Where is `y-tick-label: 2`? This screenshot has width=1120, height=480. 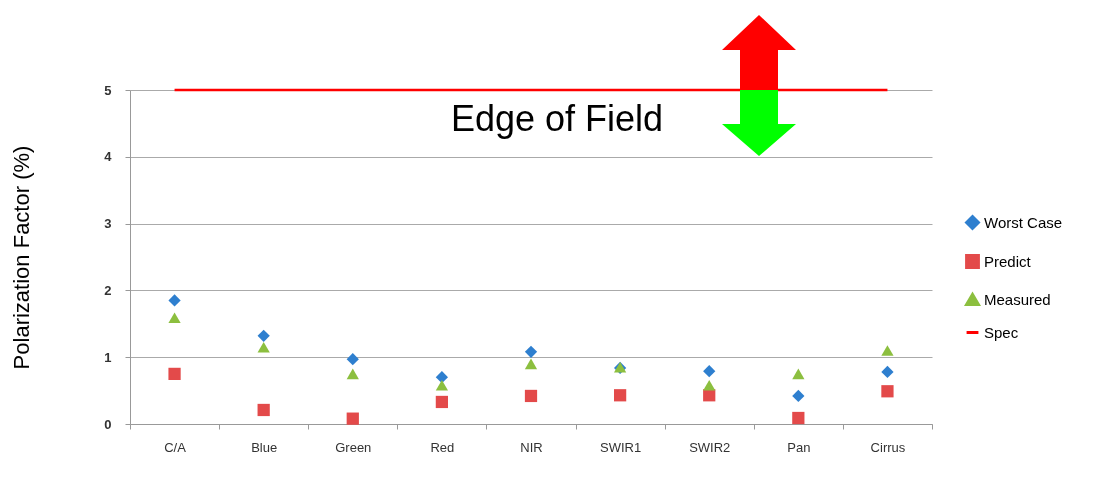 y-tick-label: 2 is located at coordinates (108, 290).